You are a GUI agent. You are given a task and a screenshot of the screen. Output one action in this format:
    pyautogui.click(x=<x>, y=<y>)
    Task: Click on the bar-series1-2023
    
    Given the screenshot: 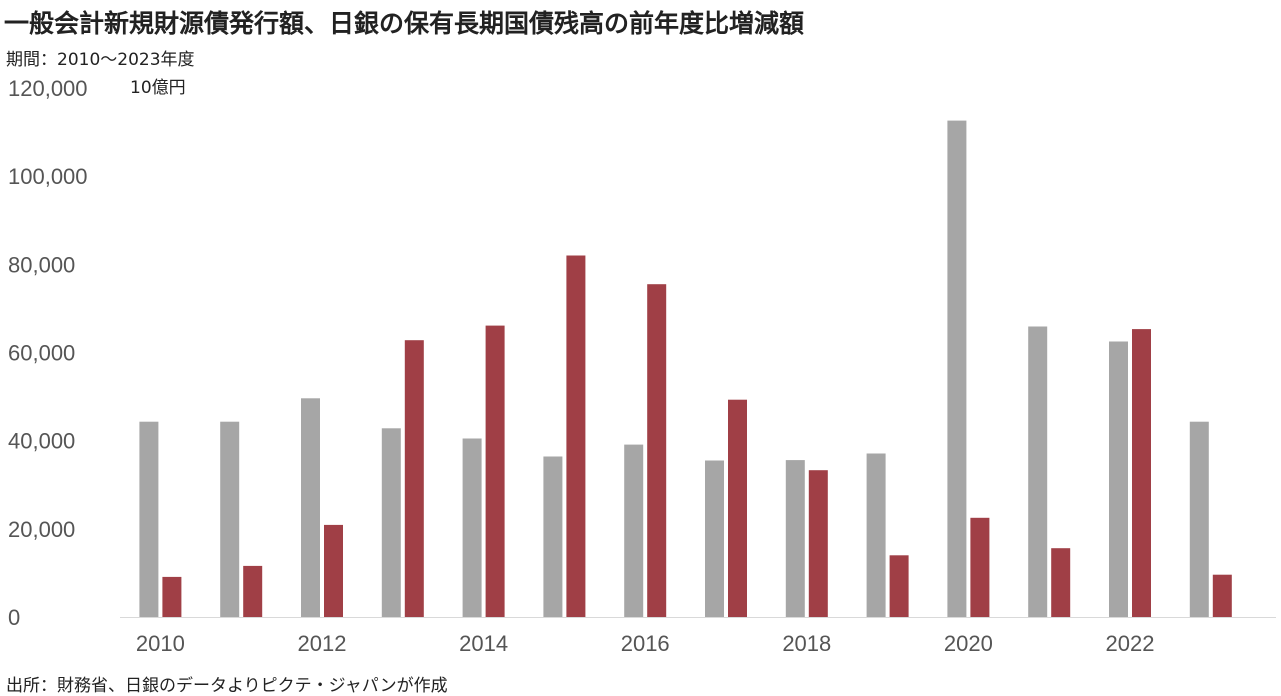 What is the action you would take?
    pyautogui.click(x=1199, y=519)
    